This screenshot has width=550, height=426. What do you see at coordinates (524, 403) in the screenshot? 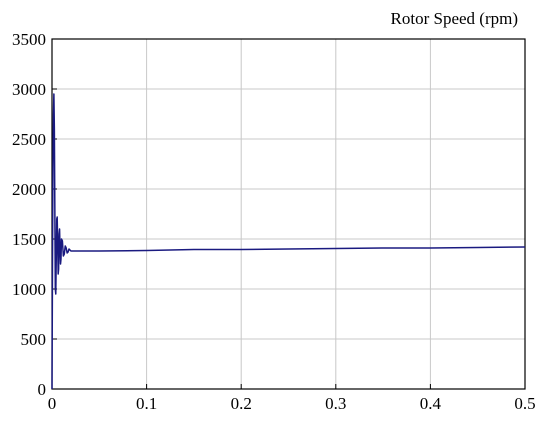
I see `x-tick-label: 0.5` at bounding box center [524, 403].